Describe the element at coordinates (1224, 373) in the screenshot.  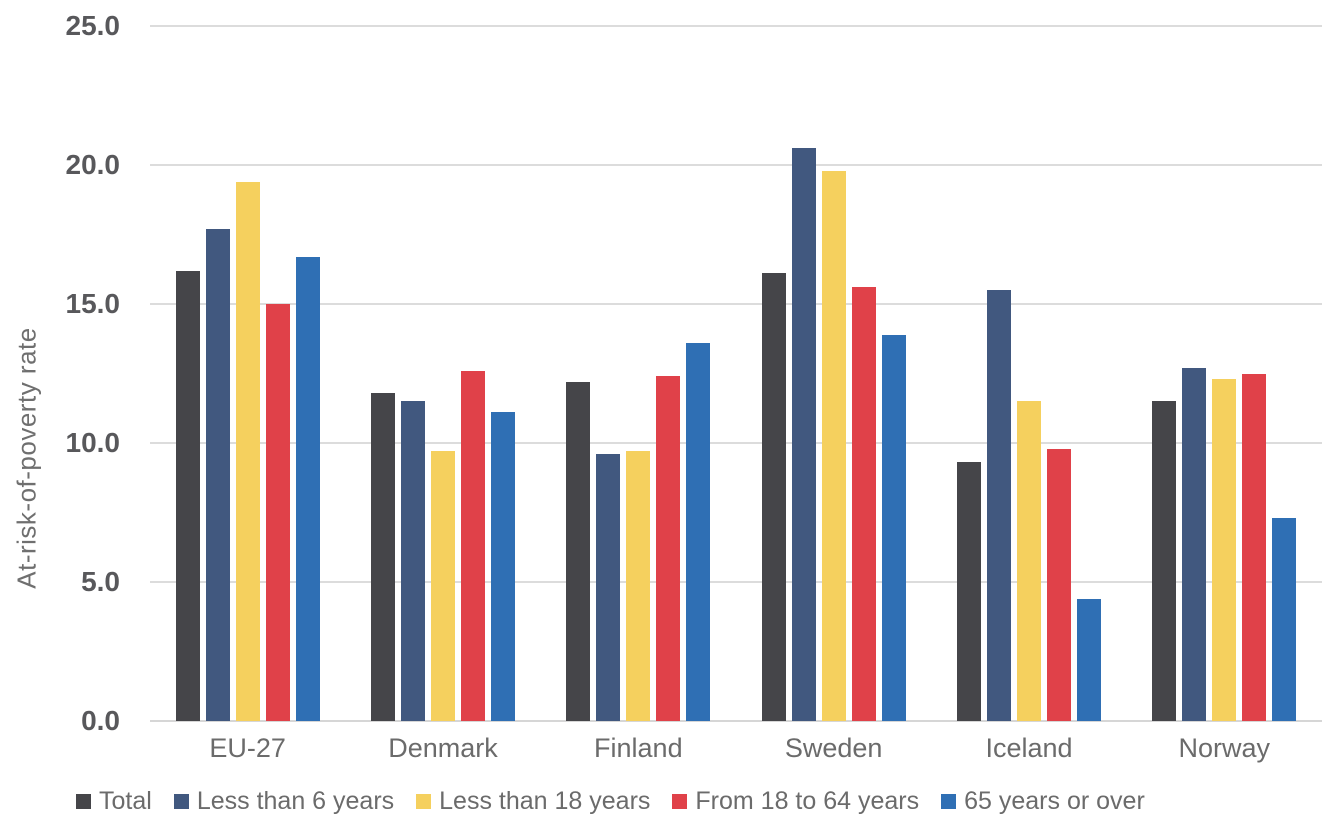
I see `bar-group-norway` at that location.